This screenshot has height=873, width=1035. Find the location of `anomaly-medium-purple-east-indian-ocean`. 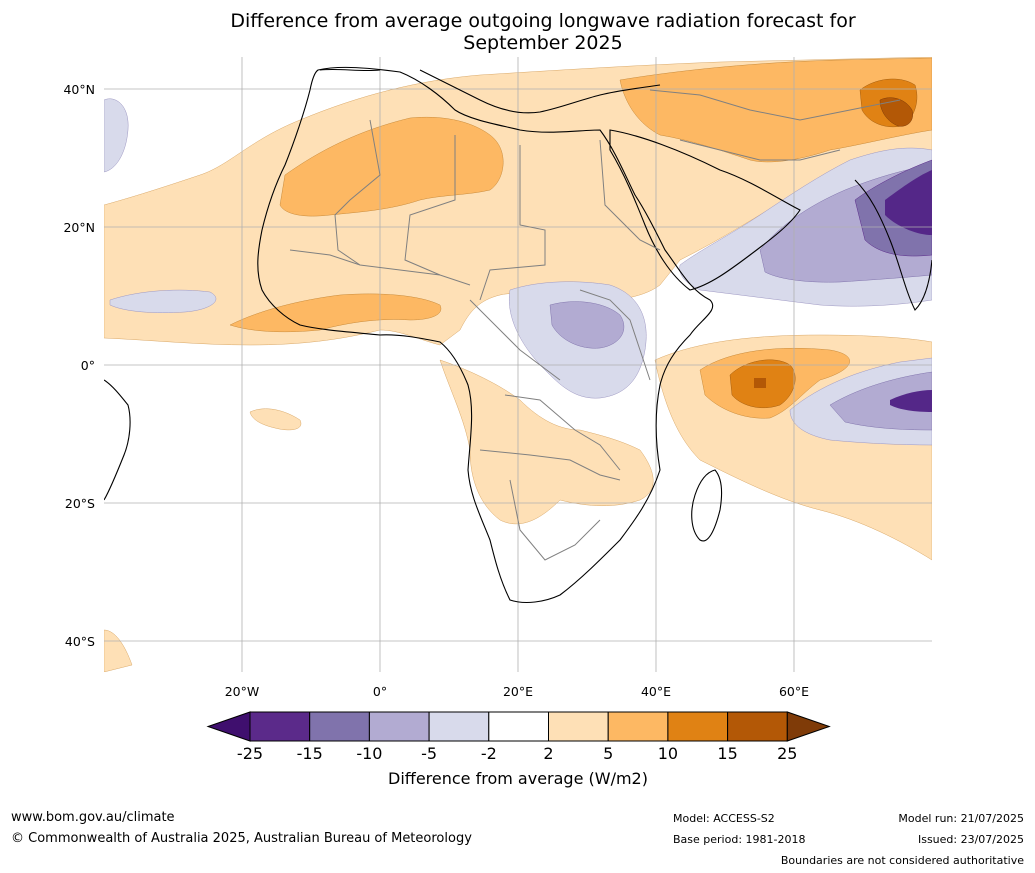

anomaly-medium-purple-east-indian-ocean is located at coordinates (880, 401).